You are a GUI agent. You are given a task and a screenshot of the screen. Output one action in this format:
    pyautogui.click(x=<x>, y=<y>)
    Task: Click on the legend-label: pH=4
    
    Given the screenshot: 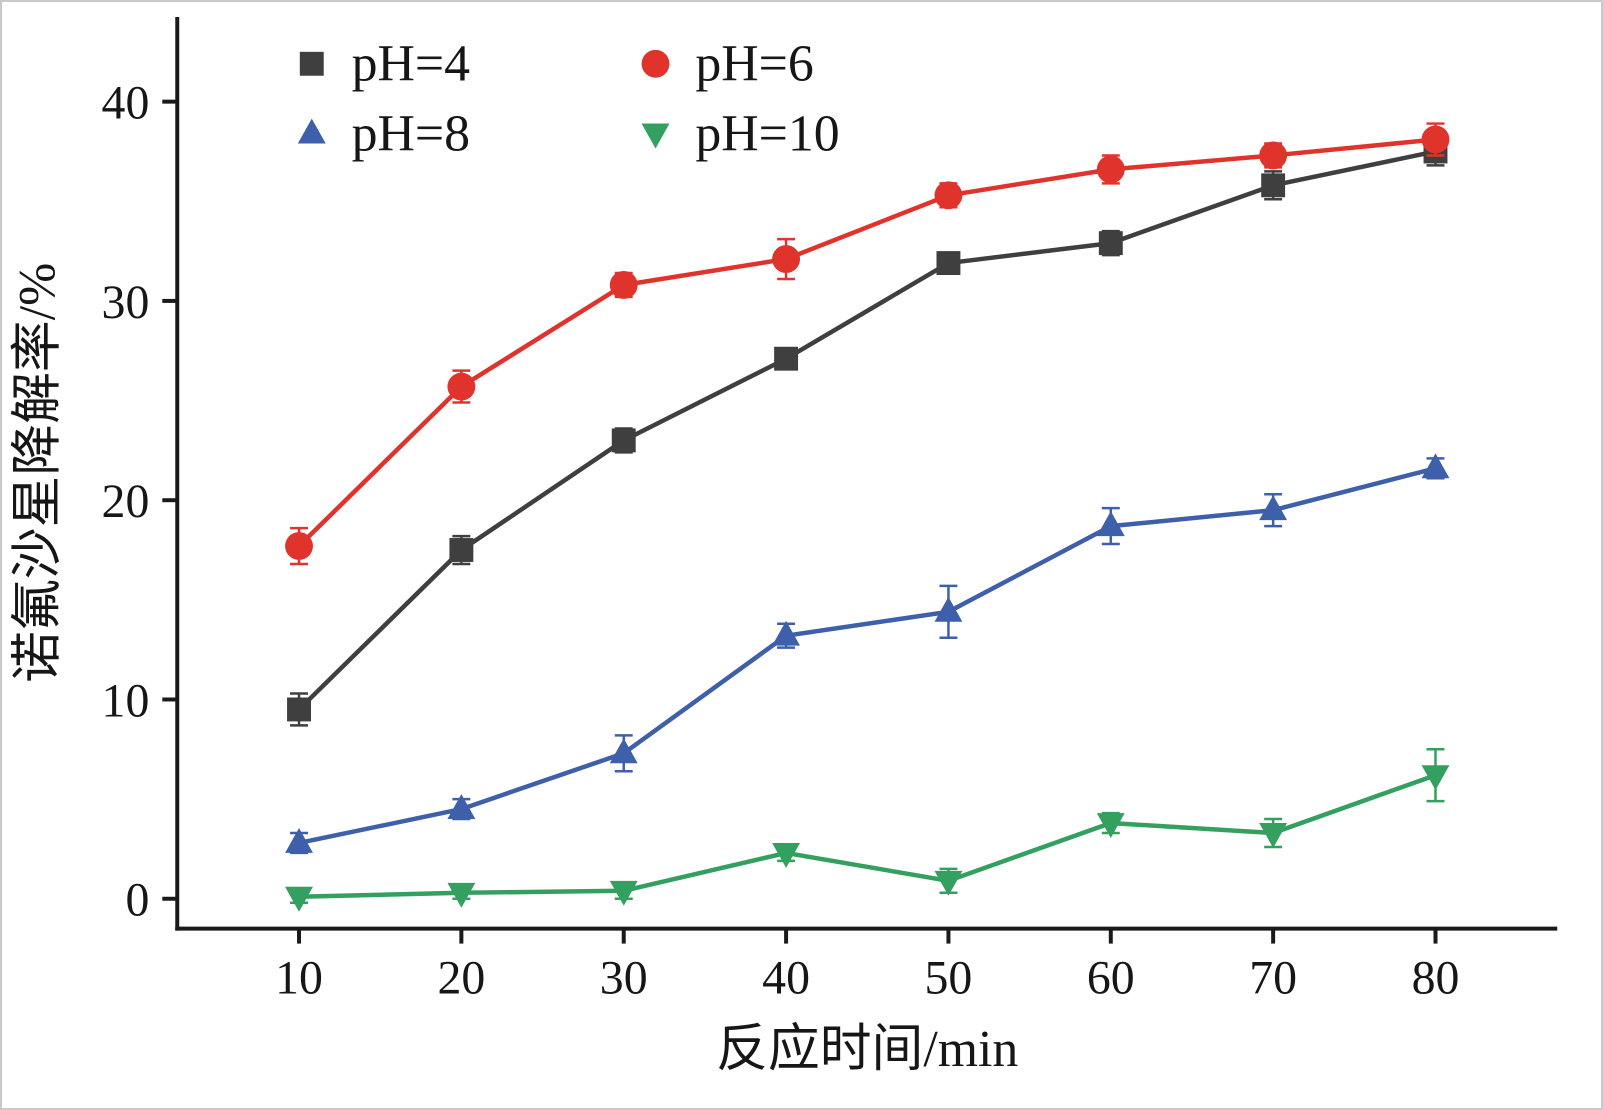 What is the action you would take?
    pyautogui.click(x=411, y=64)
    